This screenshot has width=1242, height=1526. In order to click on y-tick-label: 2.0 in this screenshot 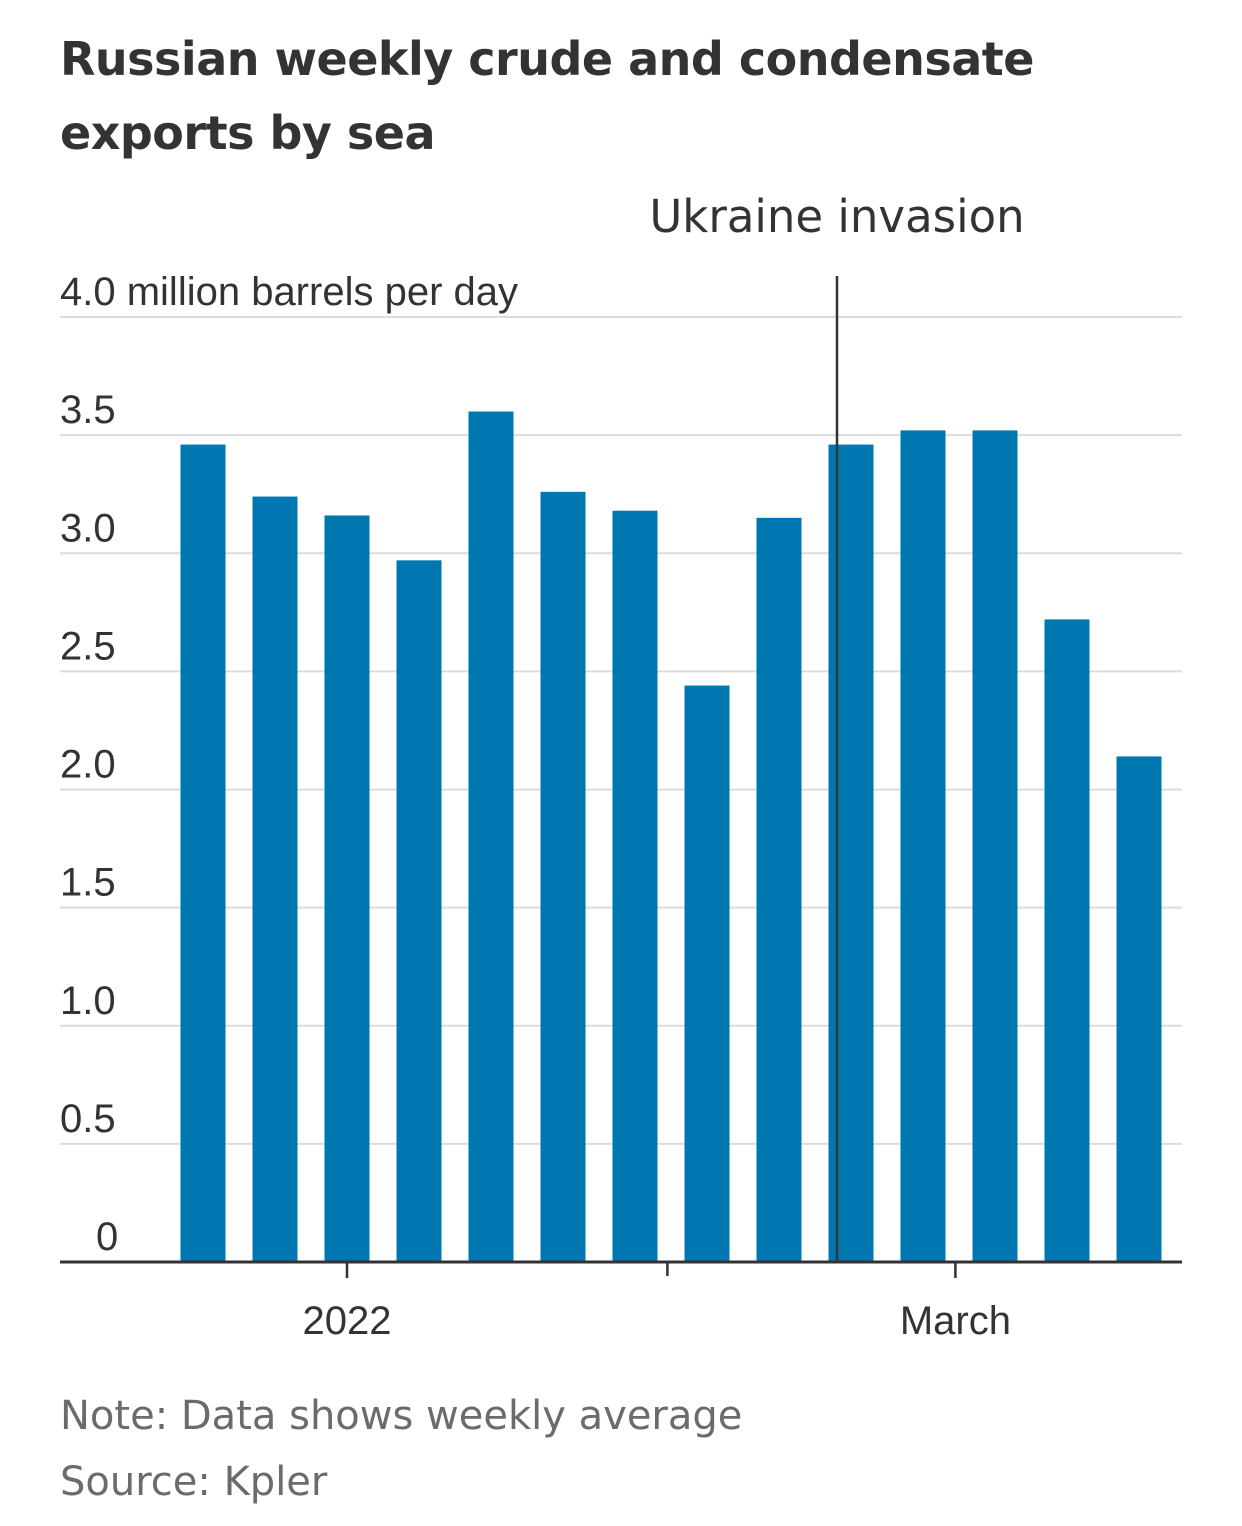, I will do `click(88, 765)`.